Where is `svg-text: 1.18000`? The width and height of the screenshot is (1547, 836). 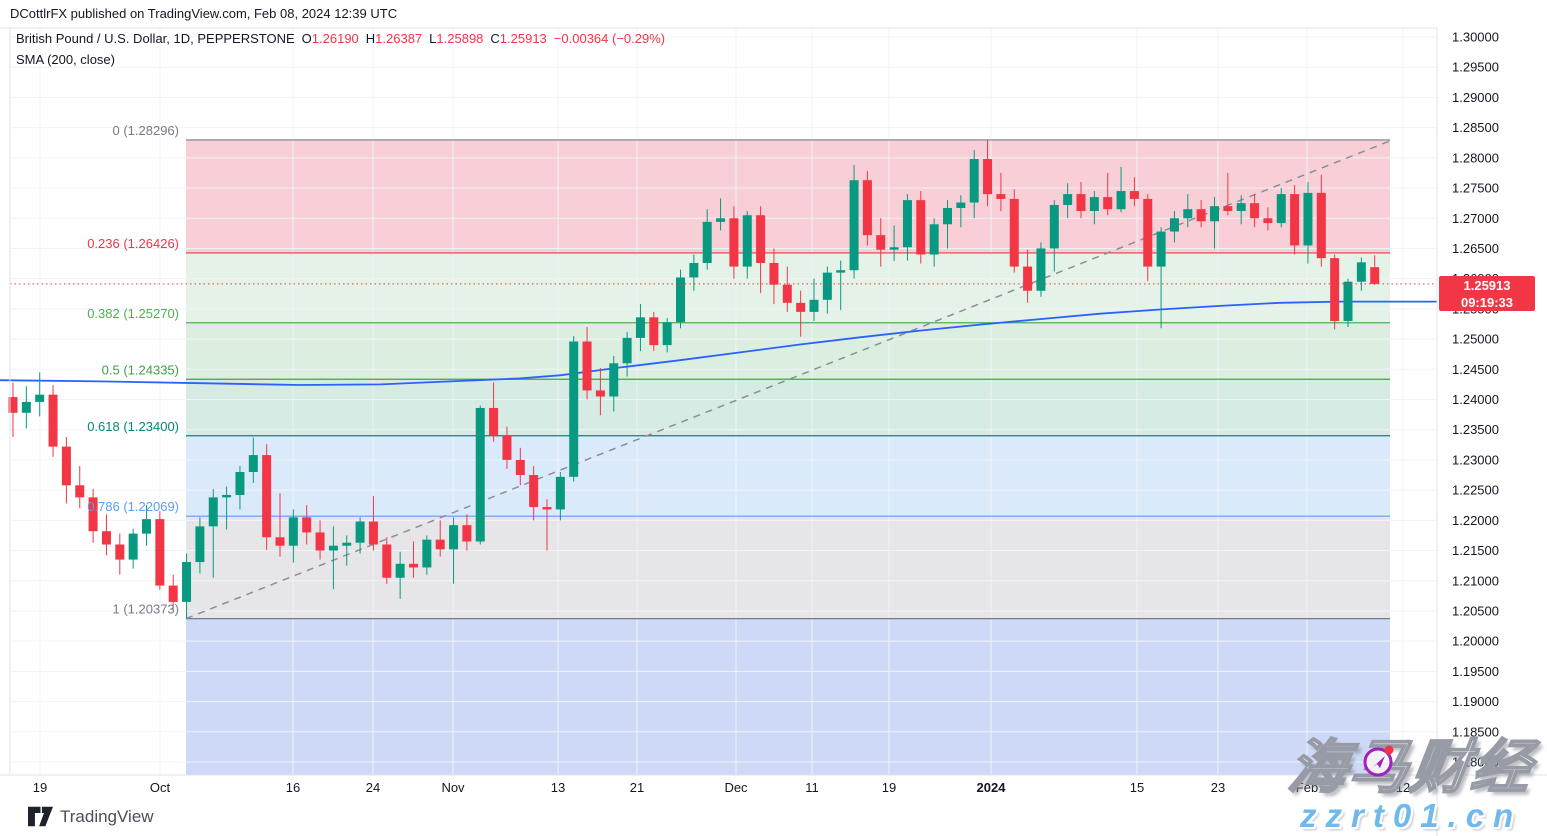
svg-text: 1.18000 is located at coordinates (1475, 762).